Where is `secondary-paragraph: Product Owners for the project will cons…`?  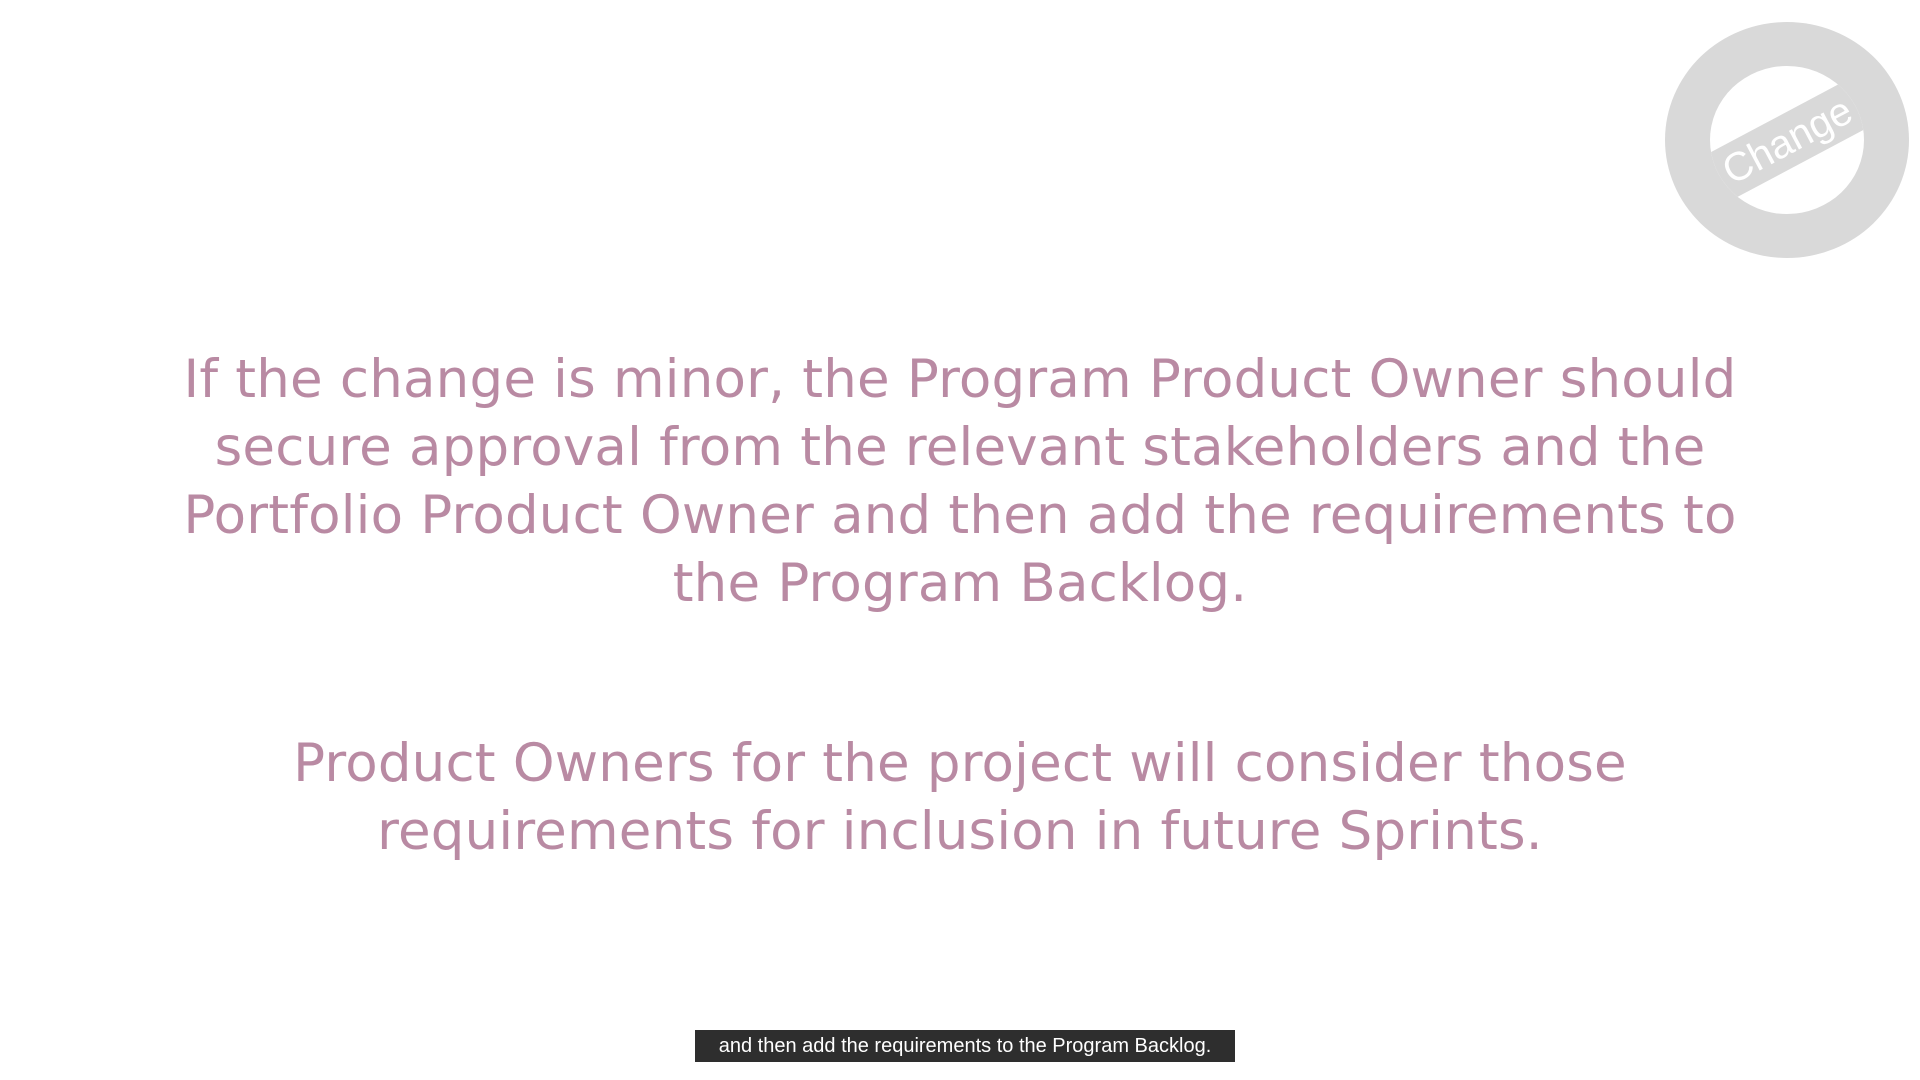 secondary-paragraph: Product Owners for the project will cons… is located at coordinates (960, 798).